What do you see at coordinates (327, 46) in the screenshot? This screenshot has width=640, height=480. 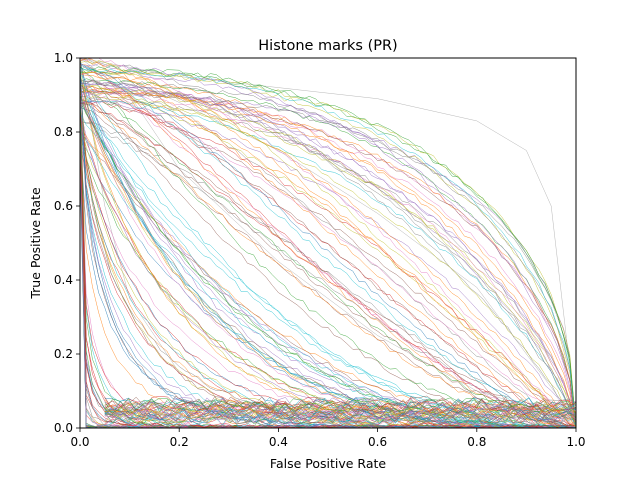 I see `chart-title: Histone marks (PR)` at bounding box center [327, 46].